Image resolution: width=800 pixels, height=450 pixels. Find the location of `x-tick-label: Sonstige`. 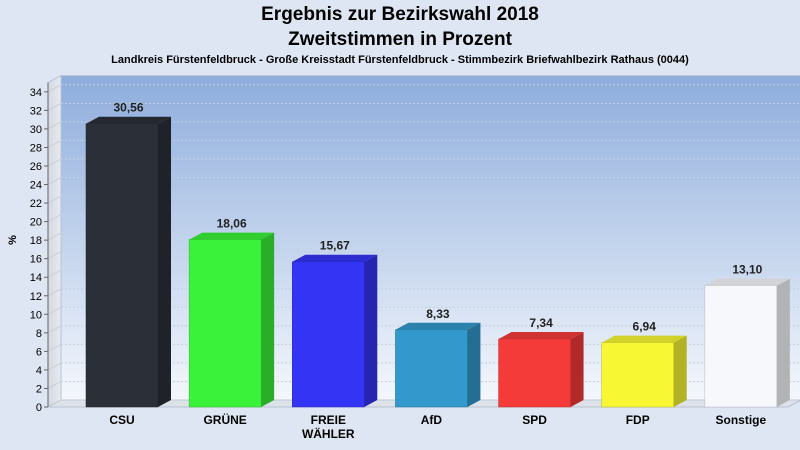

x-tick-label: Sonstige is located at coordinates (741, 420).